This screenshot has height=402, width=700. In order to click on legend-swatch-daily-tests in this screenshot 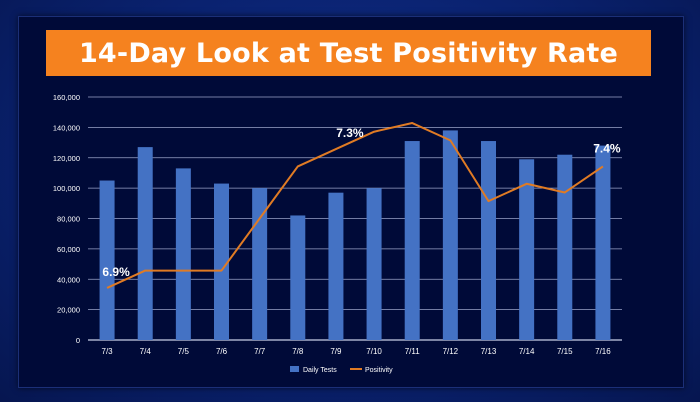, I will do `click(294, 369)`.